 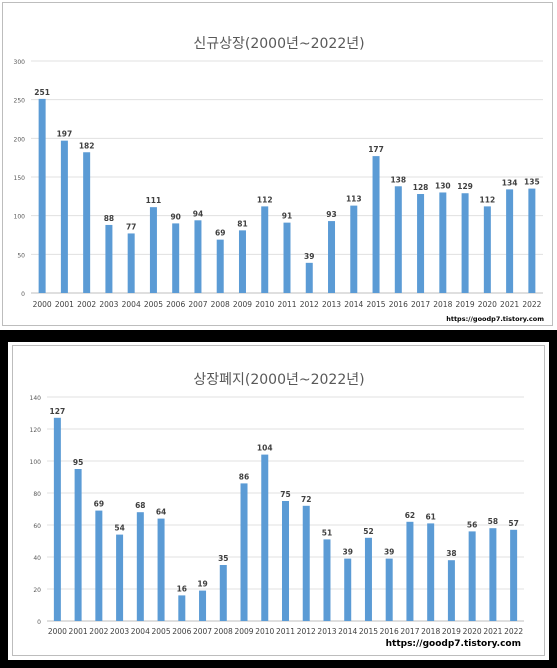 I want to click on y-tick-label: 120, so click(x=36, y=430).